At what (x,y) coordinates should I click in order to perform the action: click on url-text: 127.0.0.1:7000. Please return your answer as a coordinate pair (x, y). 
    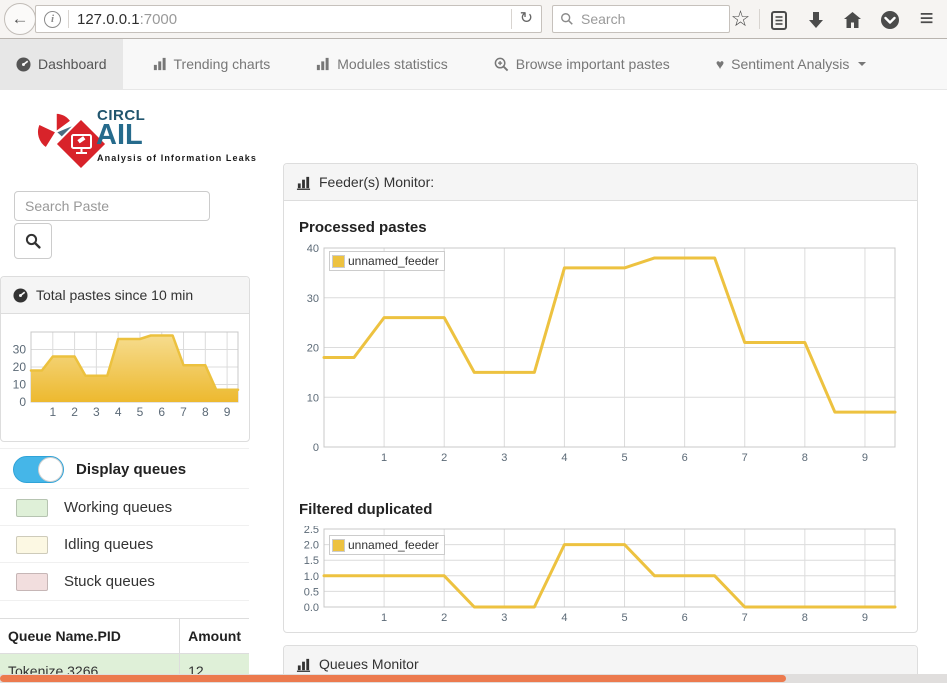
    Looking at the image, I should click on (294, 19).